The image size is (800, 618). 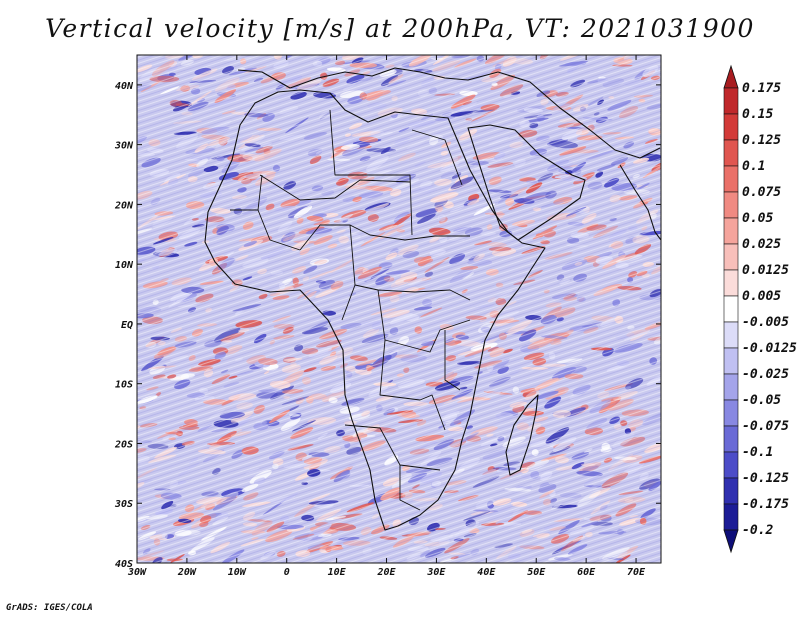 I want to click on colorbar-label: -0.075, so click(x=765, y=426).